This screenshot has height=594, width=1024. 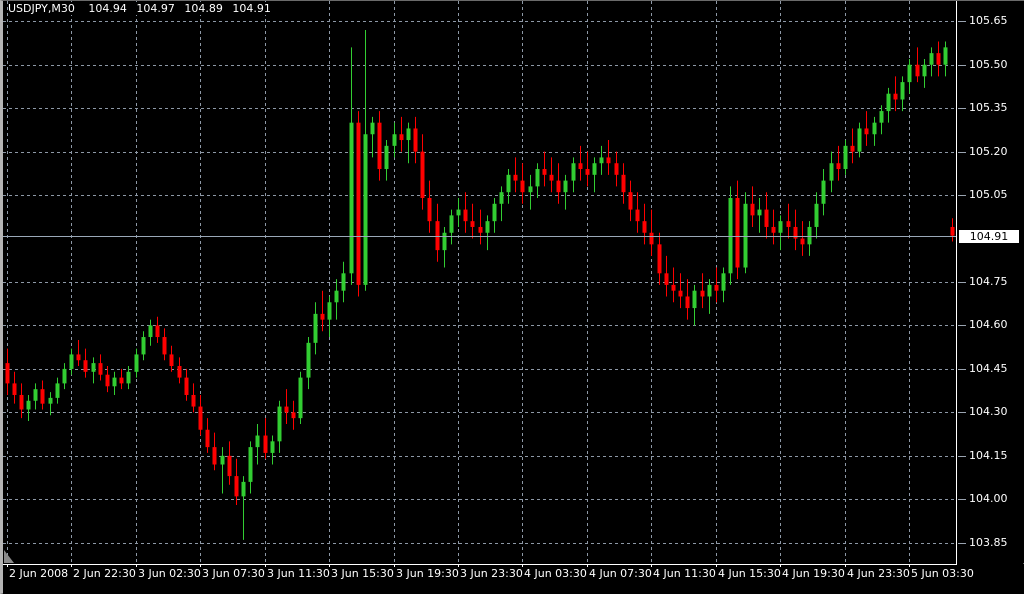 What do you see at coordinates (9, 556) in the screenshot?
I see `scroll-indicator-icon` at bounding box center [9, 556].